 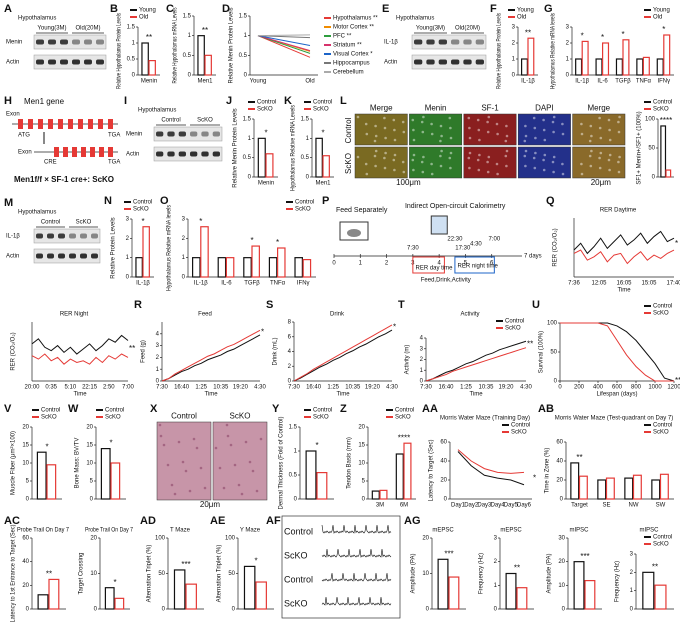 I want to click on legend-label: Visual Cortex *, so click(x=353, y=55).